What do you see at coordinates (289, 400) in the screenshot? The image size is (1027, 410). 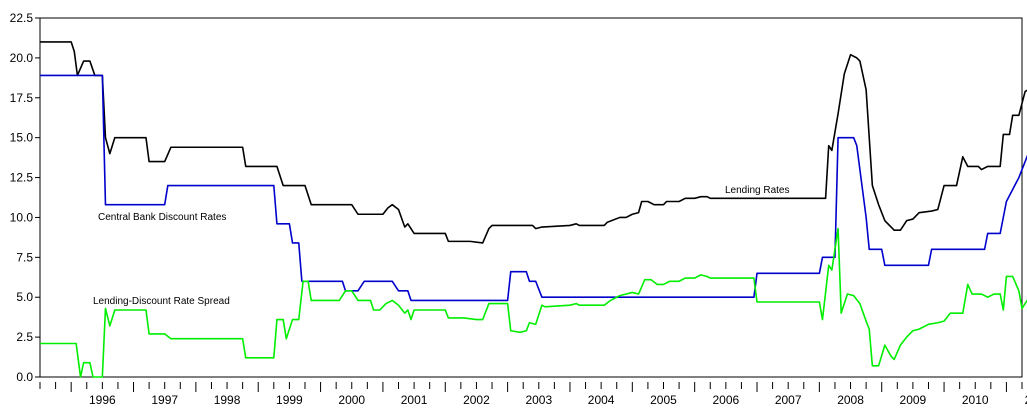 I see `x-tick-label: 1999` at bounding box center [289, 400].